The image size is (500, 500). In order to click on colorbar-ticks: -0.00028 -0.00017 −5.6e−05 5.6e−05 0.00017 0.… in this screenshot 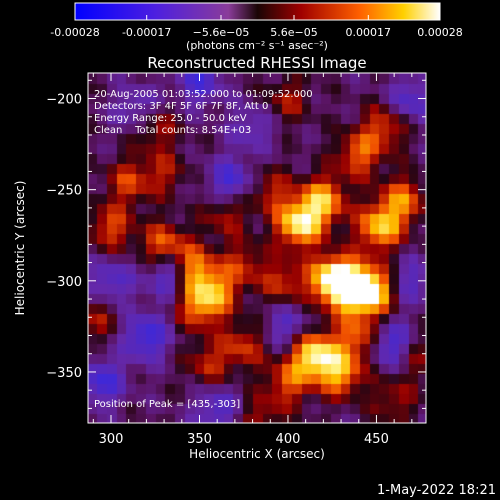, I will do `click(256, 27)`.